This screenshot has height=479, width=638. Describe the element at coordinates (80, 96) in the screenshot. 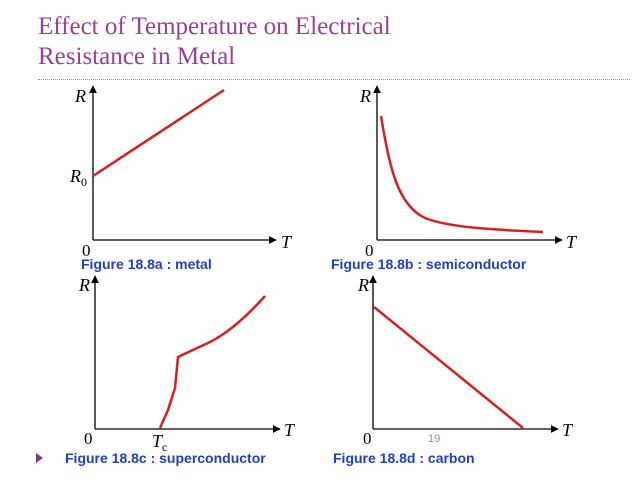

I see `graph-metal-y-label: R` at that location.